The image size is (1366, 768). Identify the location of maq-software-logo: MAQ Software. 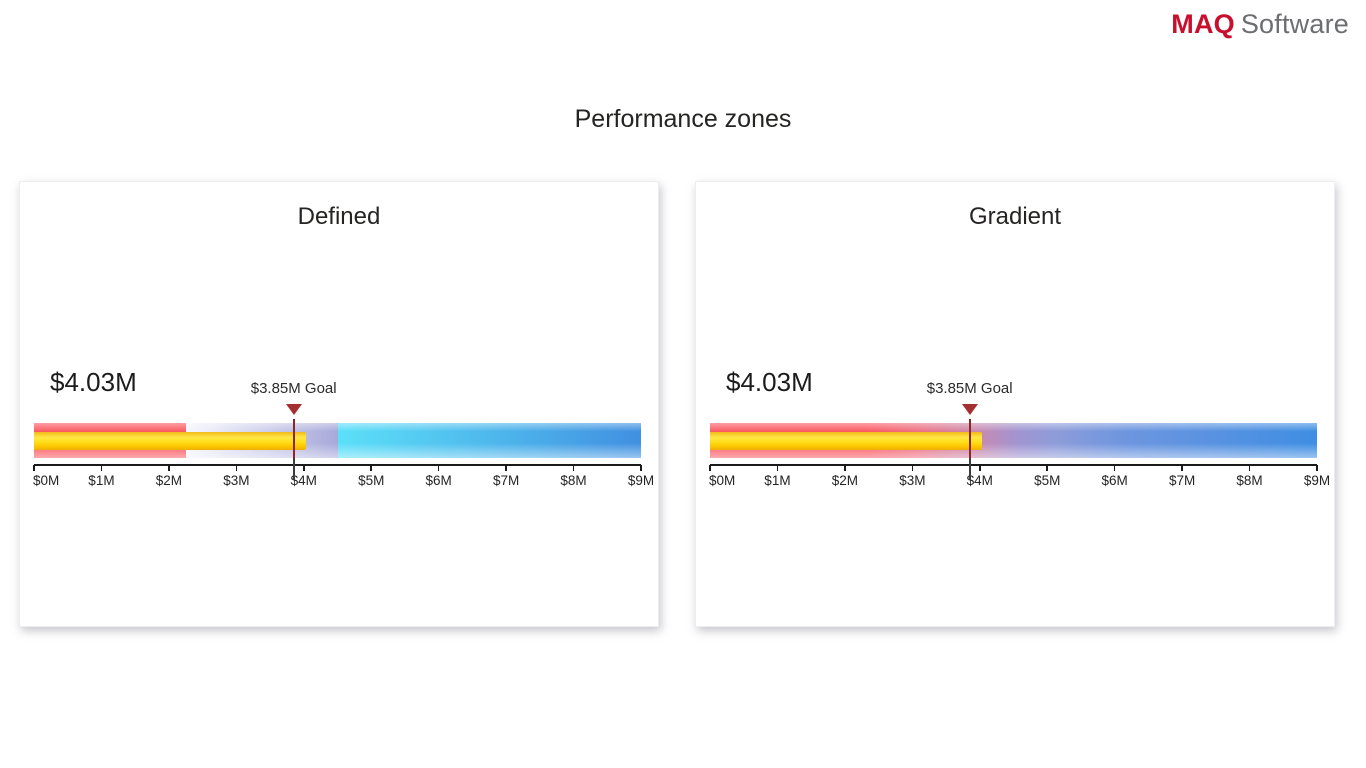
(1260, 24).